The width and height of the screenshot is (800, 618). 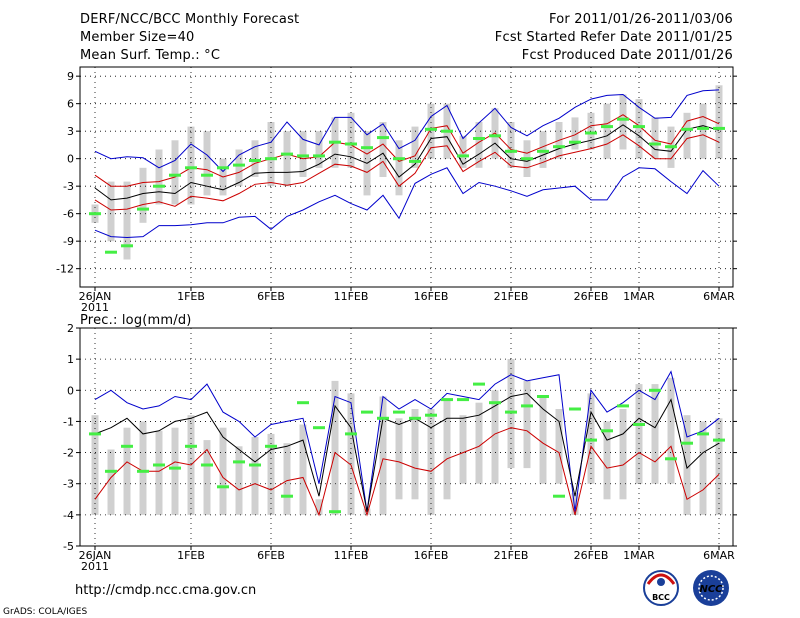 I want to click on y-tick-label: -3, so click(x=68, y=186).